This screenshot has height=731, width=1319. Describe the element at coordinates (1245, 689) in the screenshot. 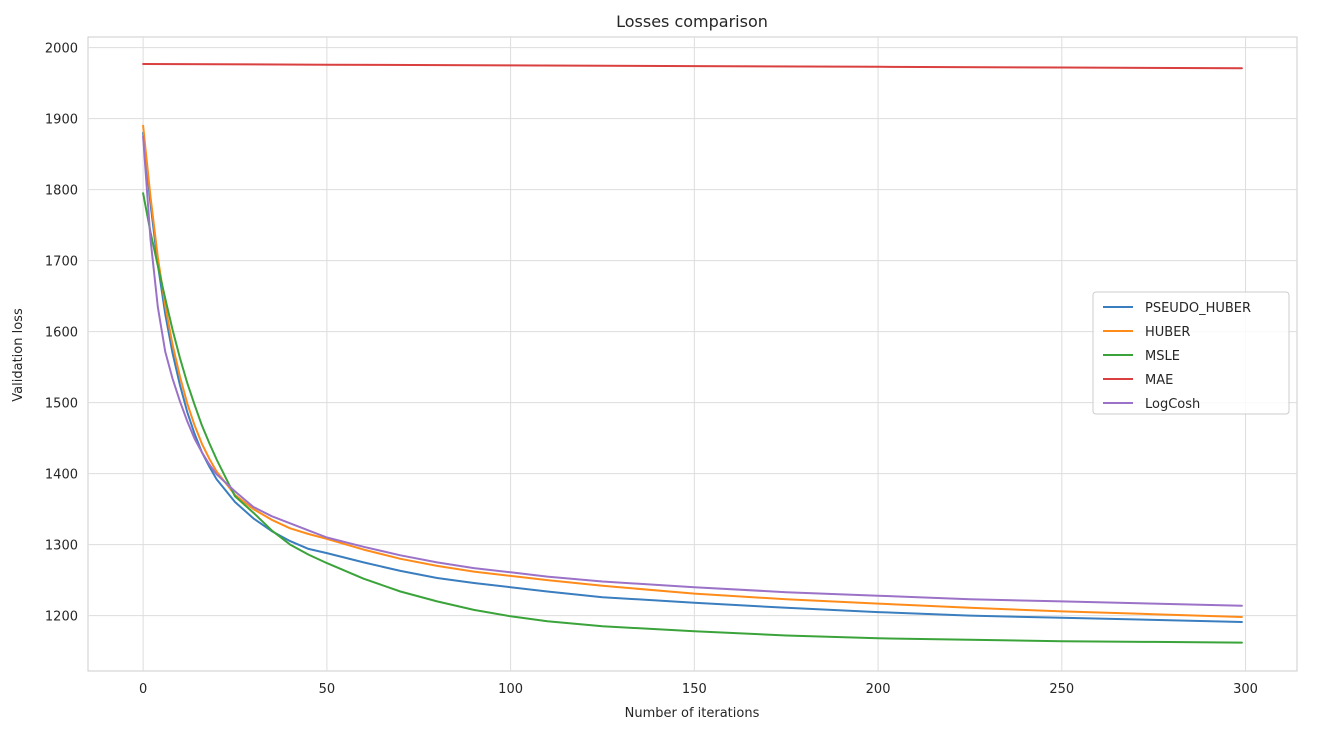

I see `x-tick-label: 300` at that location.